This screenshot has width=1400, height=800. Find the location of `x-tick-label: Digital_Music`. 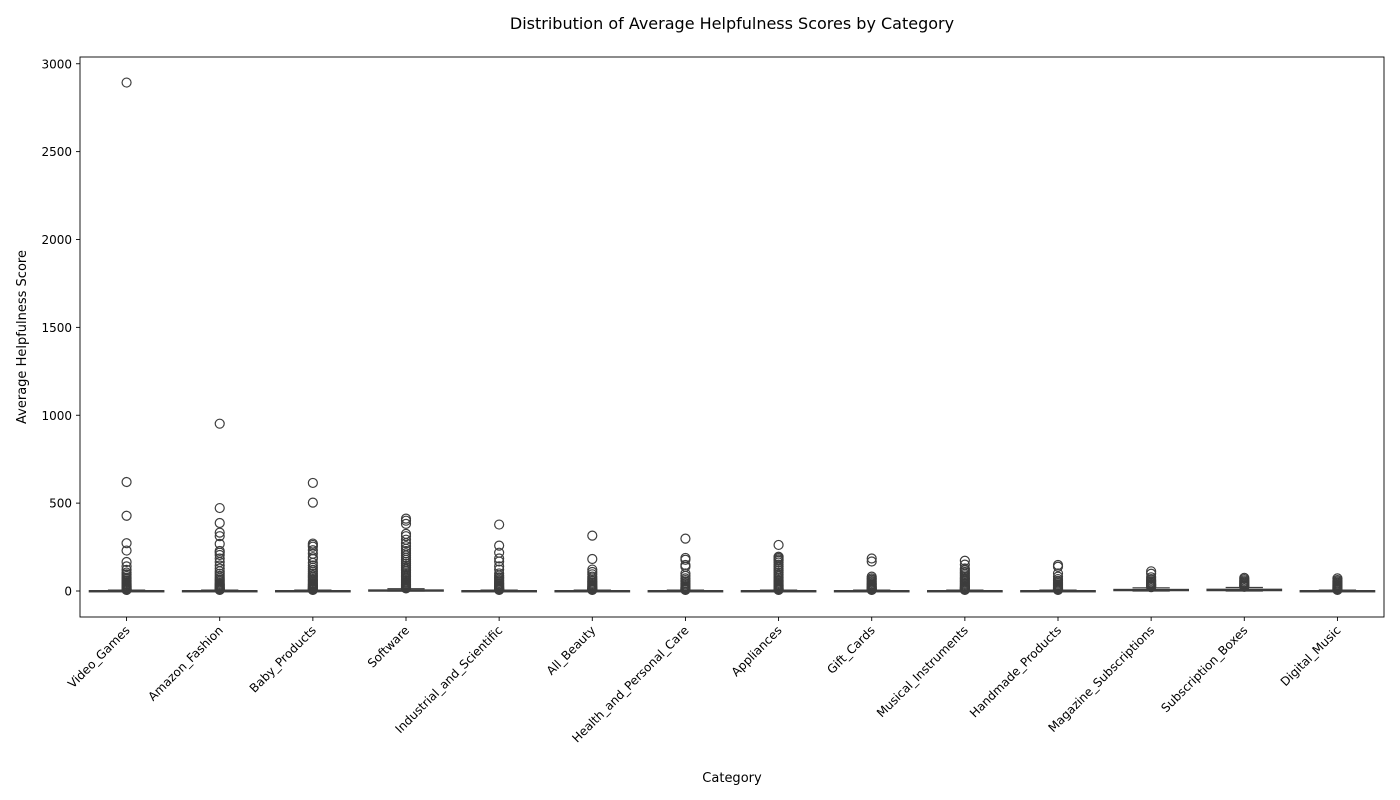

x-tick-label: Digital_Music is located at coordinates (1311, 656).